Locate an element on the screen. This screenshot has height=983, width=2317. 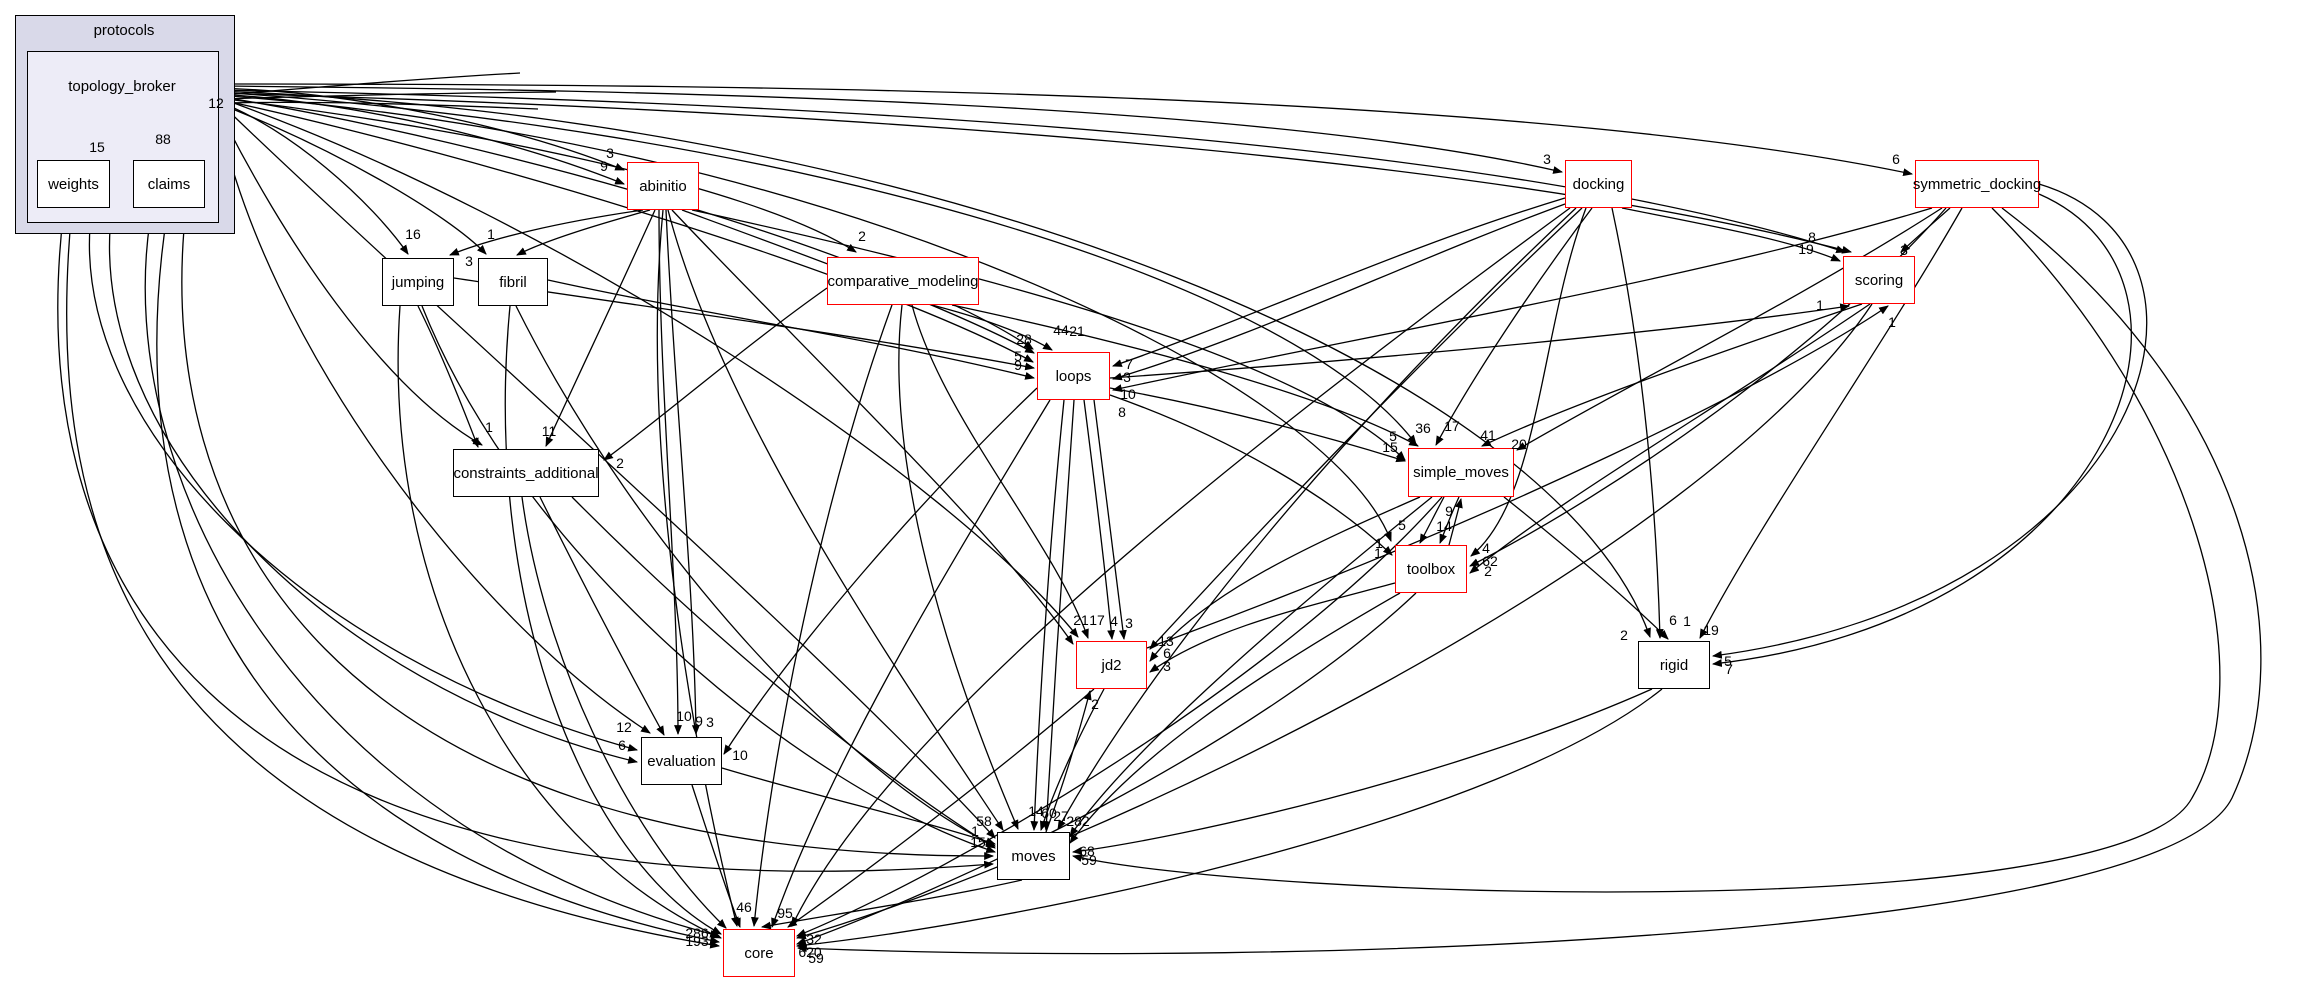
node-weights: weights is located at coordinates (73, 184).